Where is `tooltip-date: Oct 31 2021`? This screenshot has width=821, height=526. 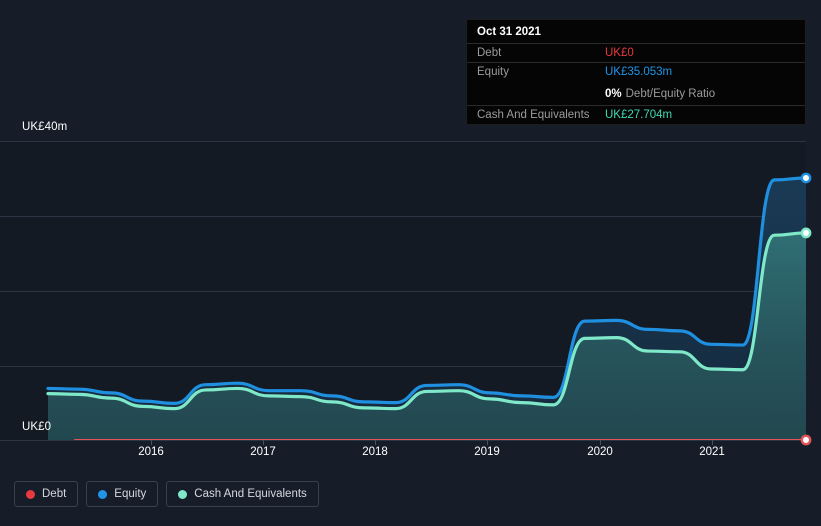
tooltip-date: Oct 31 2021 is located at coordinates (509, 32).